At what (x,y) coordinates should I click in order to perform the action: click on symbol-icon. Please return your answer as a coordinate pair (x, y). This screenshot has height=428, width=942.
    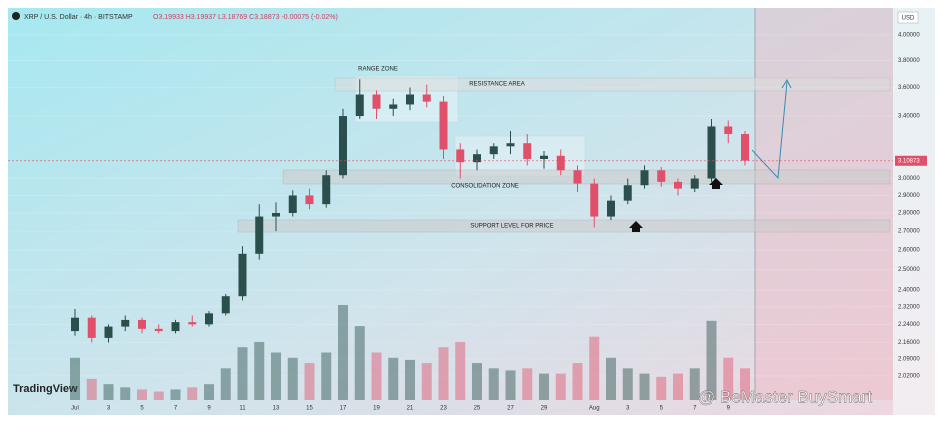
    Looking at the image, I should click on (16, 16).